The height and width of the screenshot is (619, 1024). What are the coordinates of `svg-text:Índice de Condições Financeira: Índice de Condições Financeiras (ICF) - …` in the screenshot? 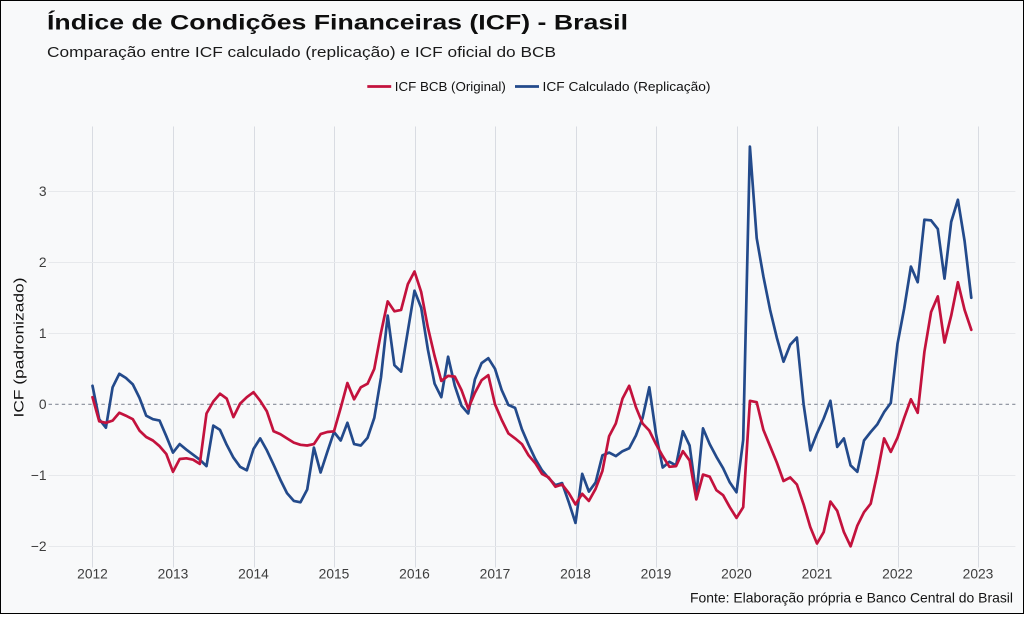 It's located at (337, 22).